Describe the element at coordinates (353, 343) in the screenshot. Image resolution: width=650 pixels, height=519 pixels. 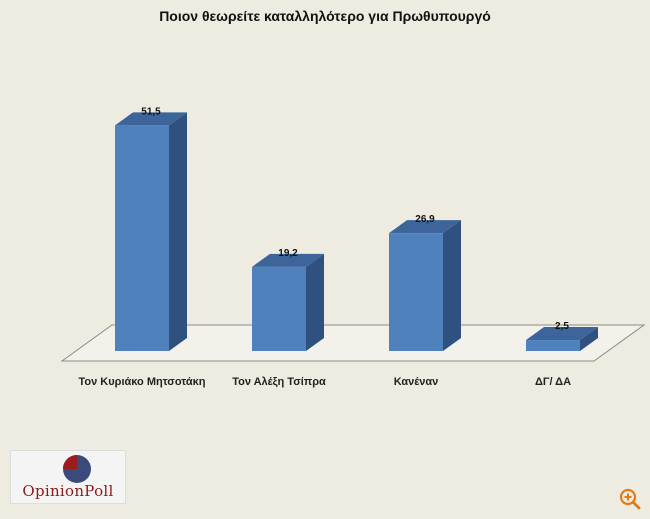
I see `chart-floor` at that location.